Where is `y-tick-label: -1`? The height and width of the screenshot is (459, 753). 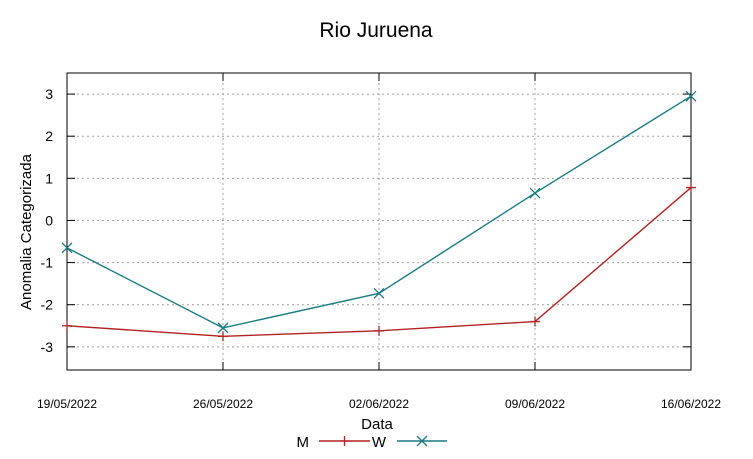
y-tick-label: -1 is located at coordinates (47, 263).